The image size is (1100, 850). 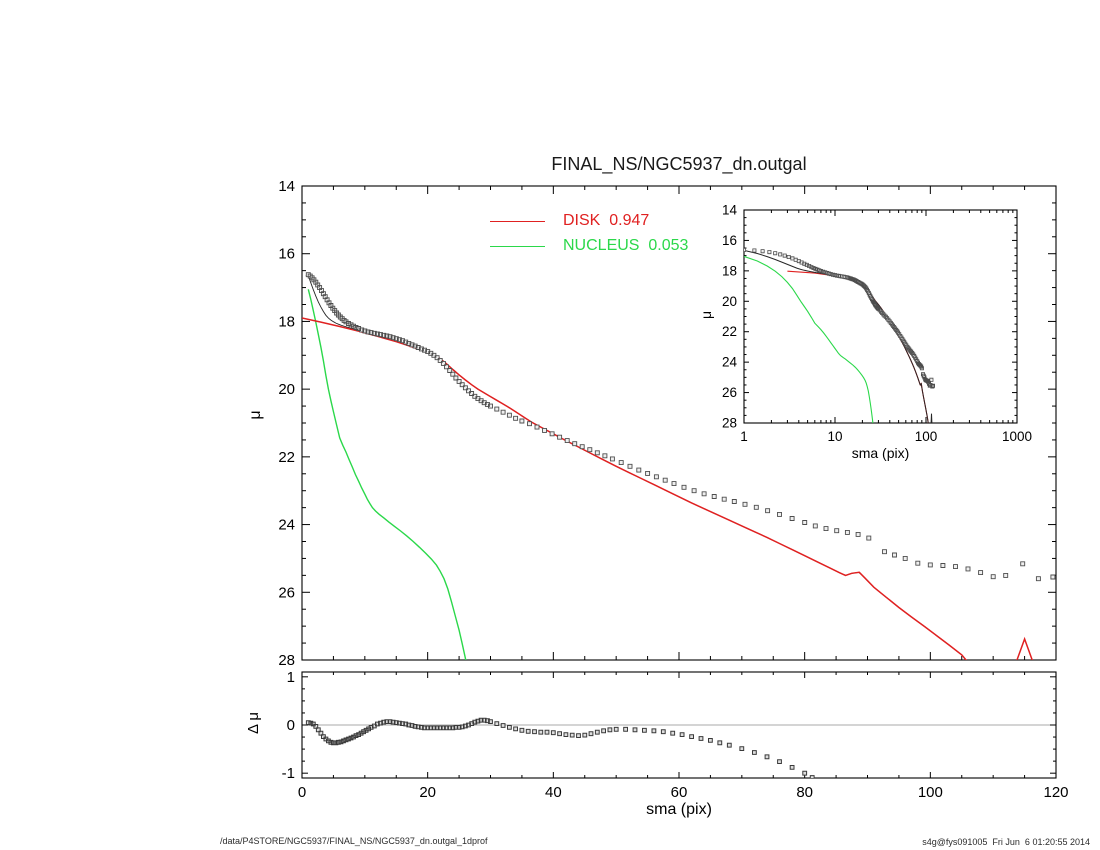 What do you see at coordinates (286, 592) in the screenshot?
I see `main-ytick-label: 26` at bounding box center [286, 592].